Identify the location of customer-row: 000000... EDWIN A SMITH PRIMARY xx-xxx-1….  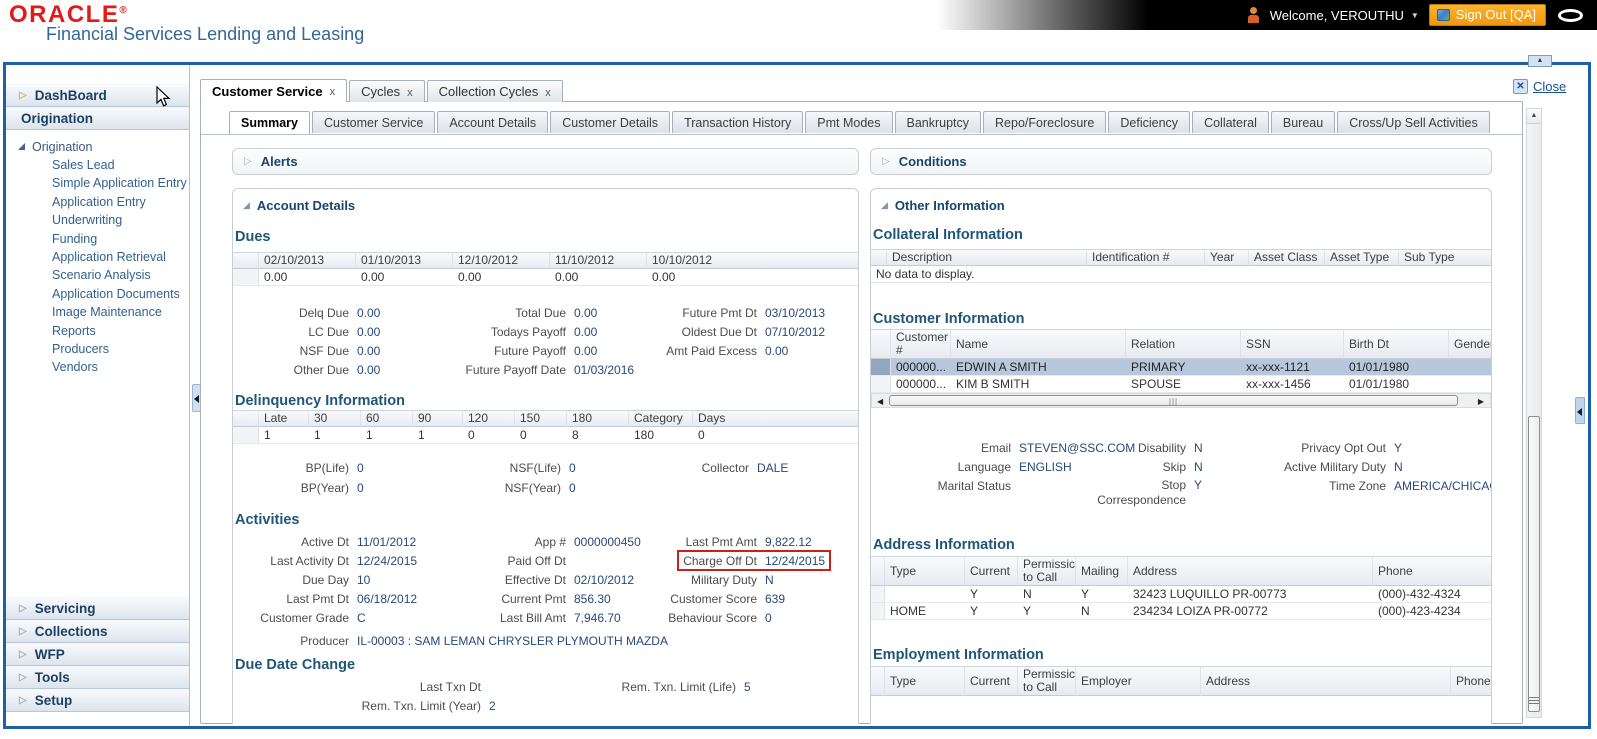
(1181, 367).